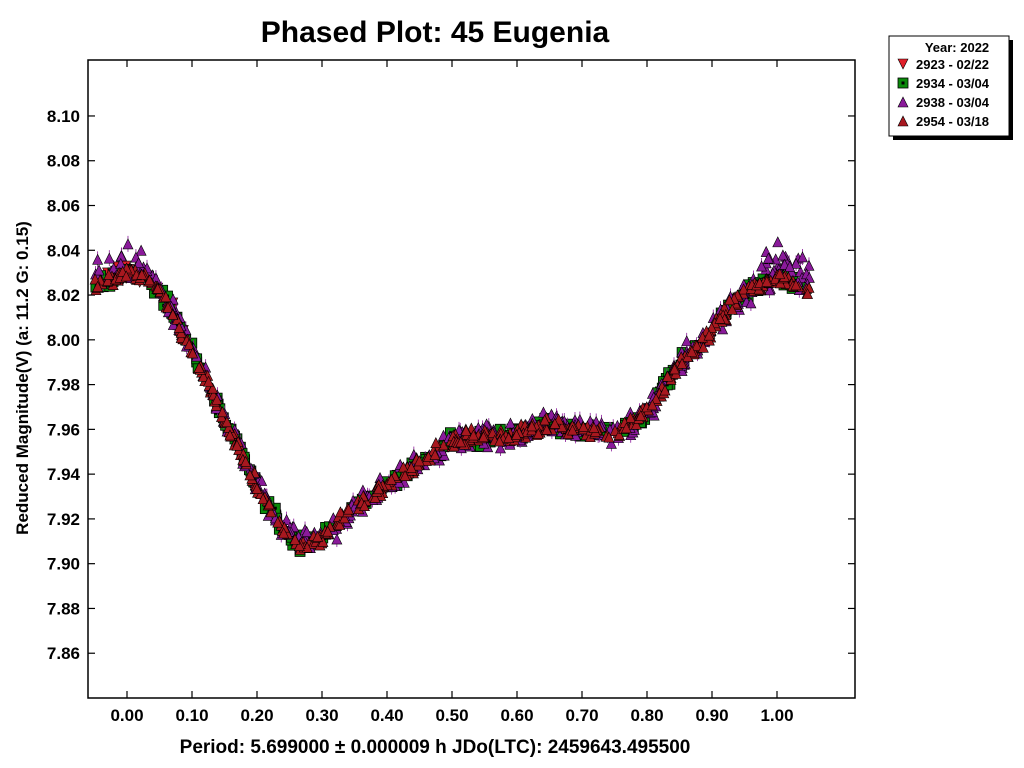 The image size is (1024, 768). What do you see at coordinates (64, 250) in the screenshot?
I see `y-tick-label: 8.04` at bounding box center [64, 250].